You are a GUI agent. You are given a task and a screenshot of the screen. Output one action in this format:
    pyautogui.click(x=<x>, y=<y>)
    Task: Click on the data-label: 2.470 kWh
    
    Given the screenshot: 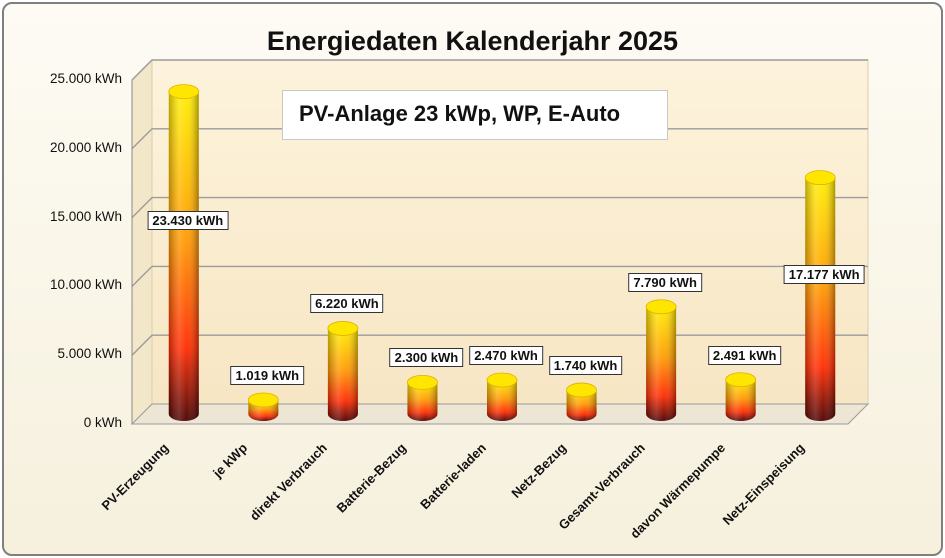 What is the action you would take?
    pyautogui.click(x=506, y=355)
    